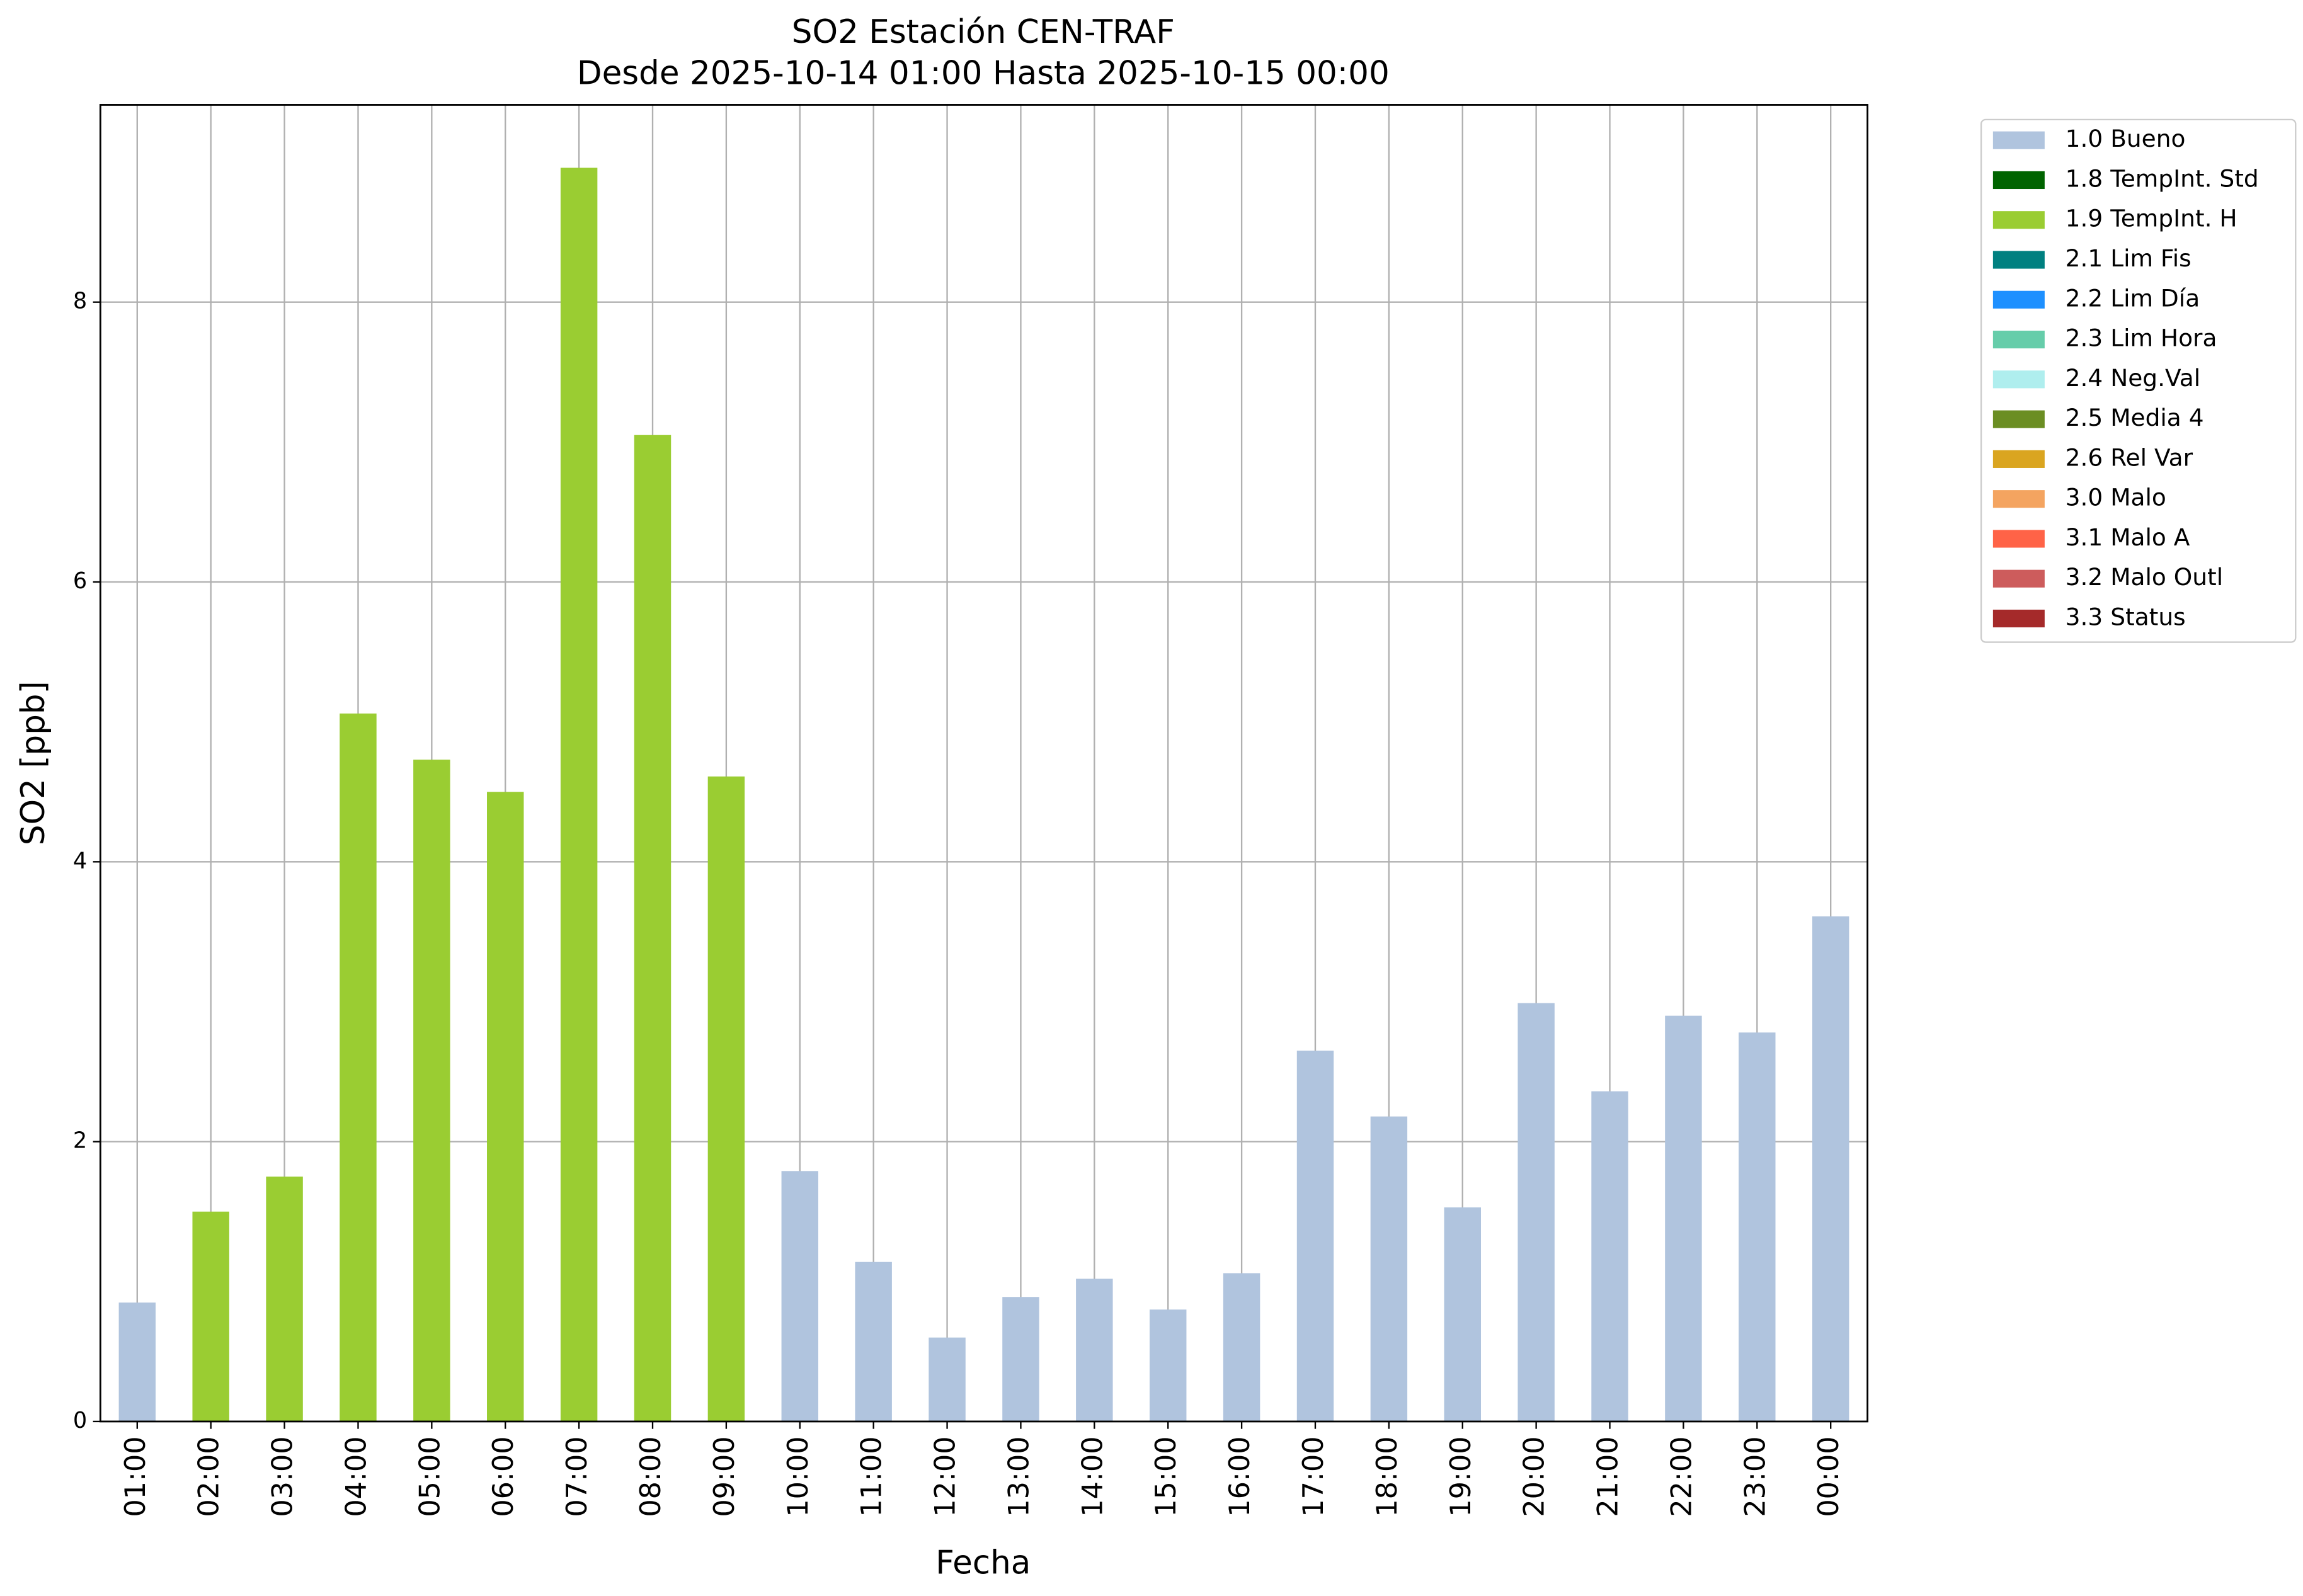  What do you see at coordinates (983, 32) in the screenshot?
I see `chart-title: SO2 Estación CEN-TRAF` at bounding box center [983, 32].